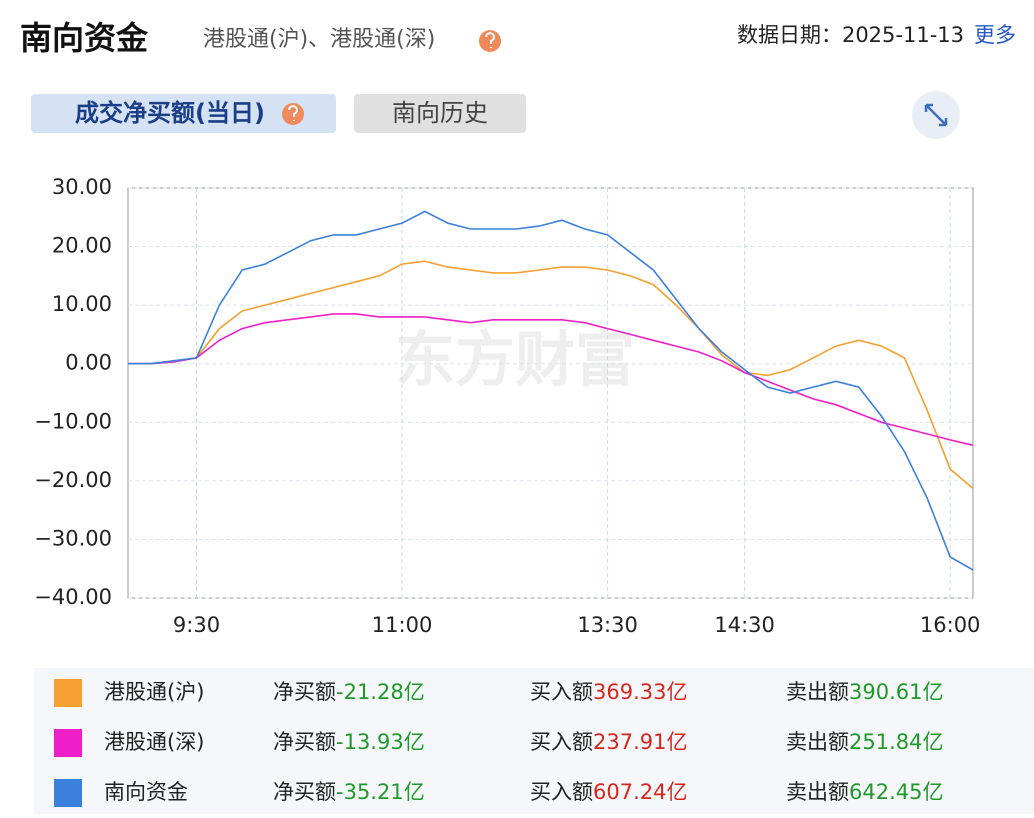  What do you see at coordinates (73, 421) in the screenshot?
I see `y-tick-label: −10.00` at bounding box center [73, 421].